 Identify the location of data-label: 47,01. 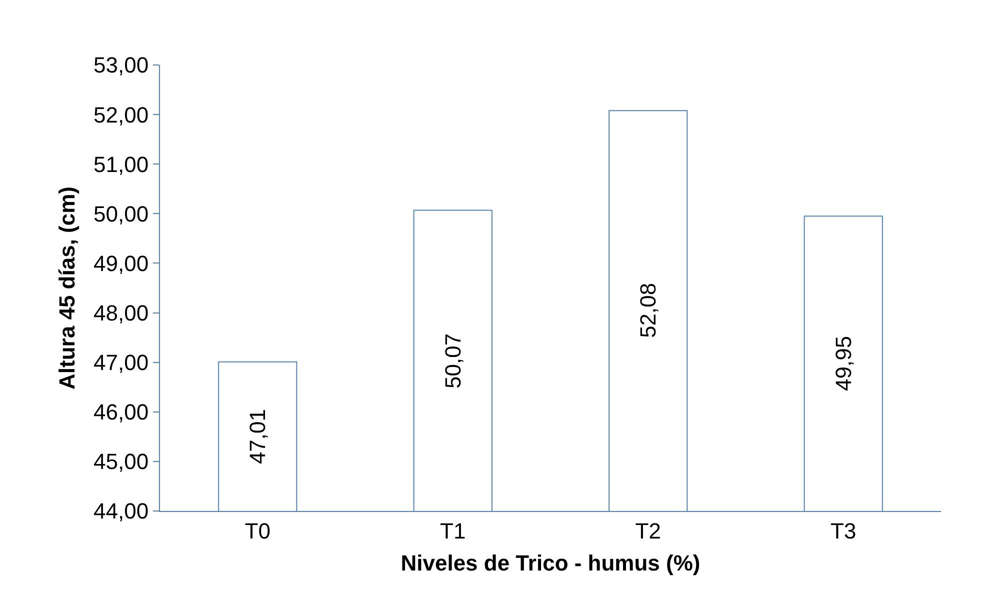
(257, 436).